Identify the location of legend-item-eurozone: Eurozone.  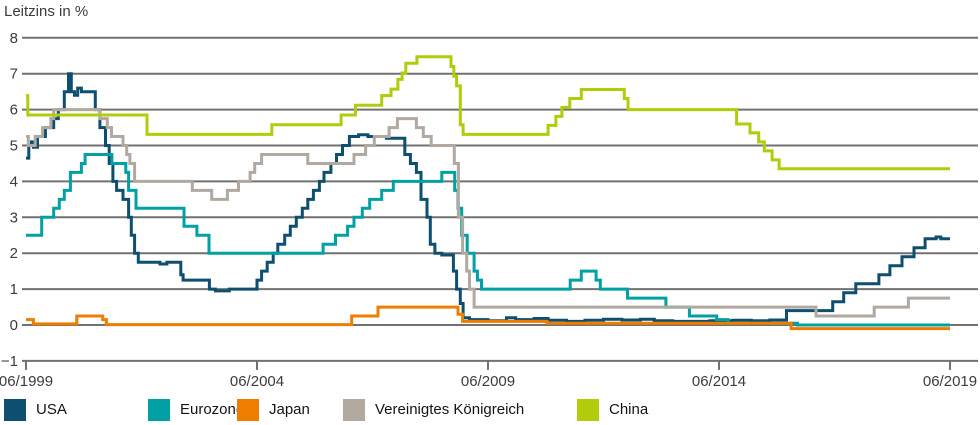
(196, 409).